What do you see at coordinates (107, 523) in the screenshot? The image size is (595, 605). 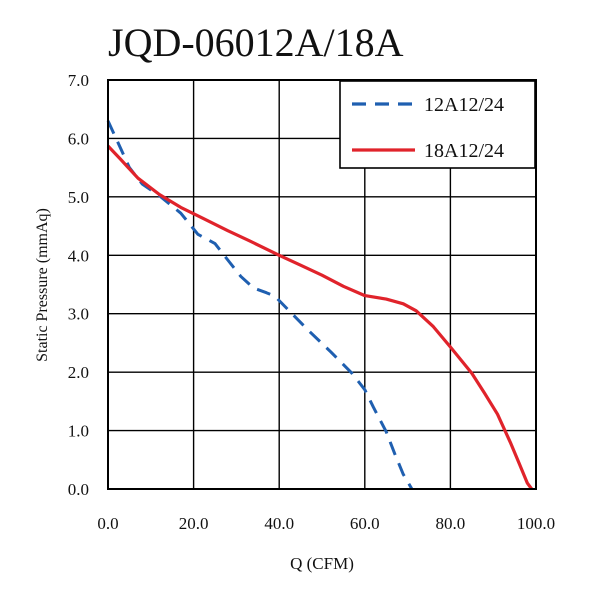 I see `x-tick-label: 0.0` at bounding box center [107, 523].